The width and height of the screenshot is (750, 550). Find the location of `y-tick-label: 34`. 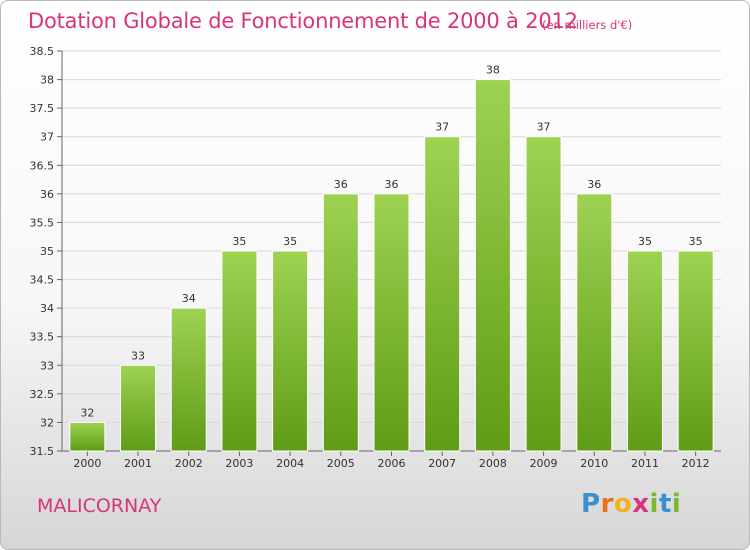

y-tick-label: 34 is located at coordinates (47, 308).